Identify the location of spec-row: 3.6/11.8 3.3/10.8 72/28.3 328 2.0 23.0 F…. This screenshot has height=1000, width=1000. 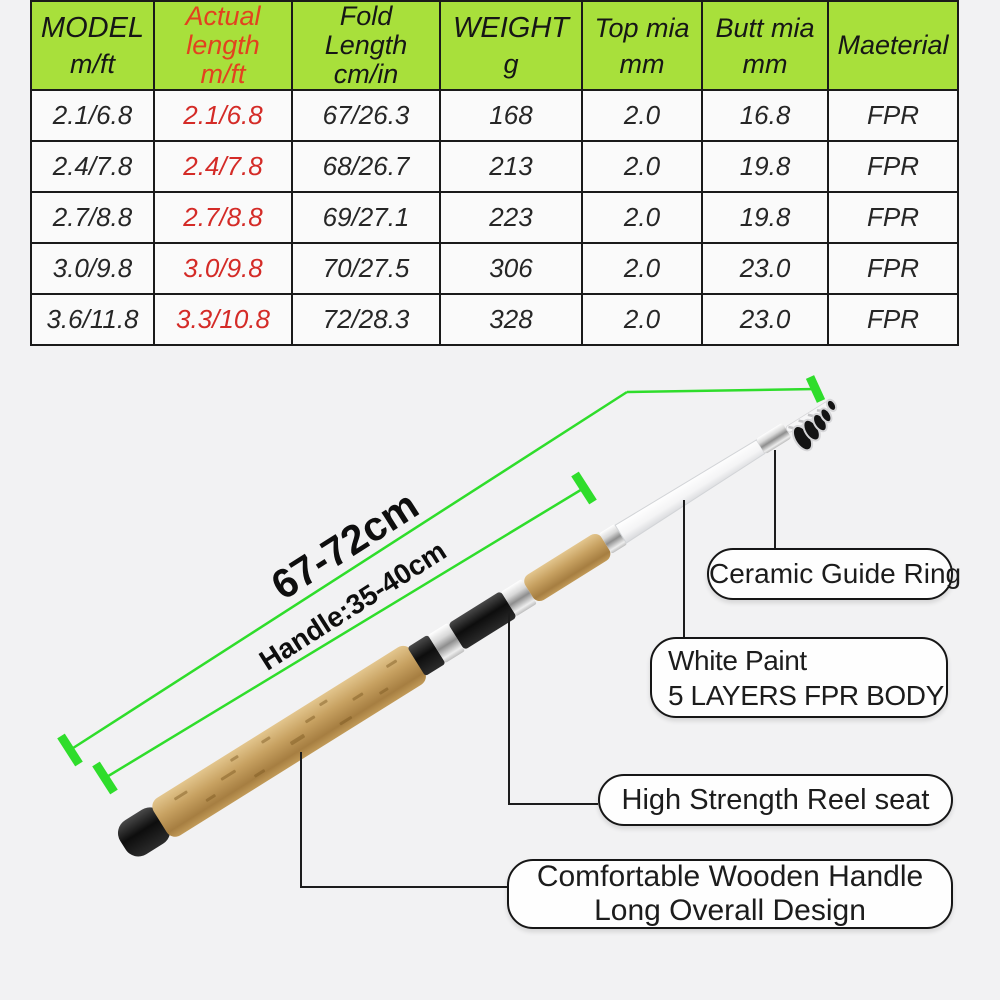
(494, 319).